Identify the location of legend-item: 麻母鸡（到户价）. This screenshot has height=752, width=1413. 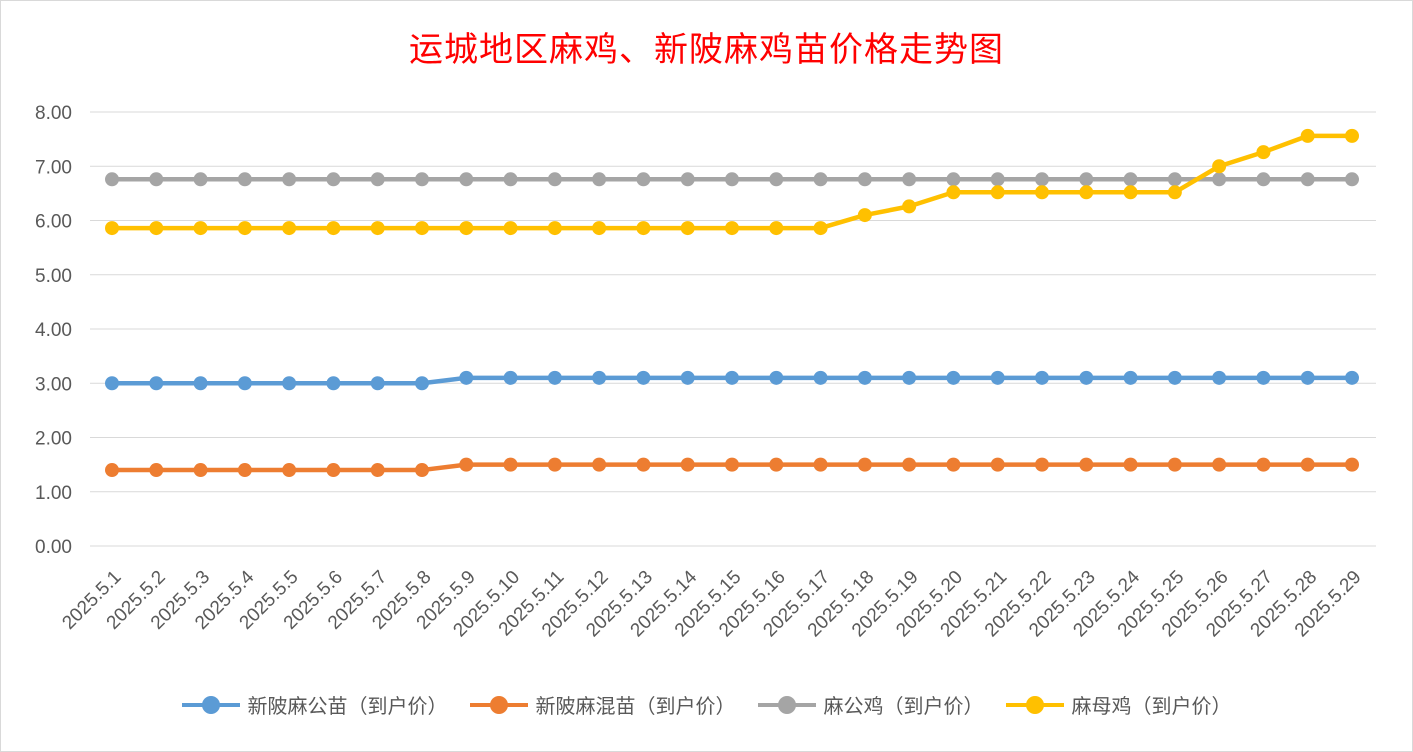
(1118, 704).